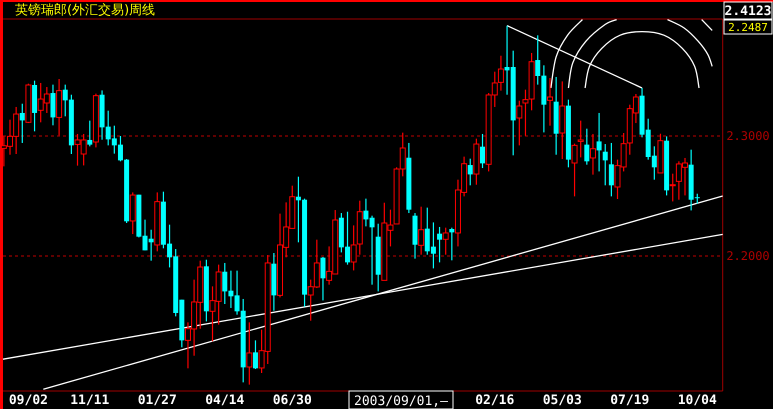 This screenshot has height=409, width=773. I want to click on chart-title: 英镑瑞郎(外汇交易)周线, so click(85, 10).